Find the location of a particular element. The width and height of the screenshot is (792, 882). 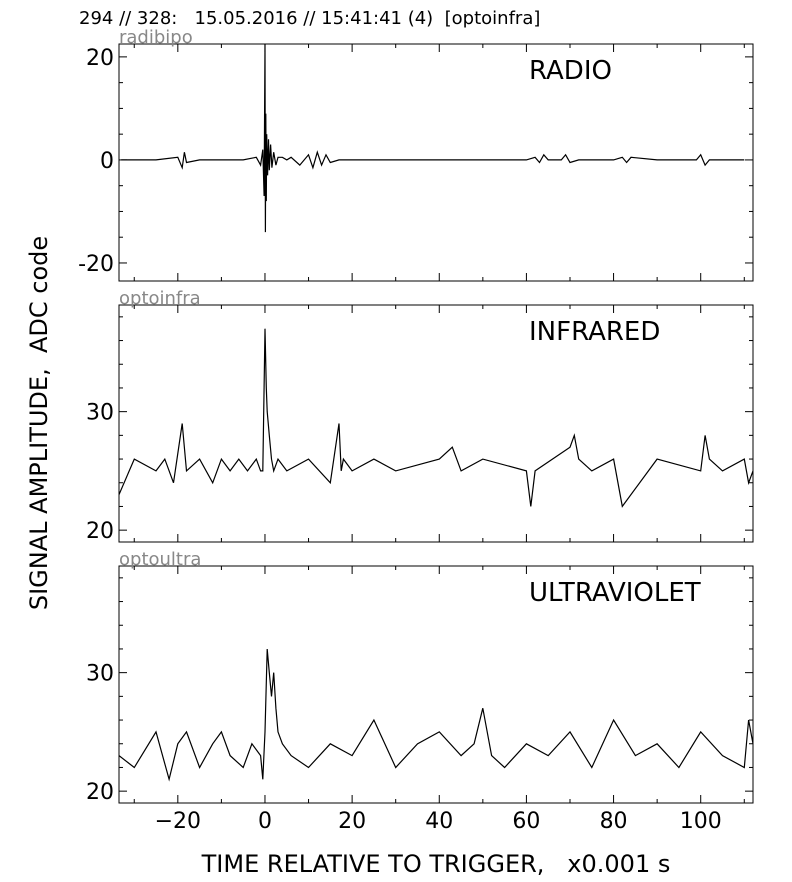

panel-ultraviolet-ytick-label: 30 is located at coordinates (100, 674).